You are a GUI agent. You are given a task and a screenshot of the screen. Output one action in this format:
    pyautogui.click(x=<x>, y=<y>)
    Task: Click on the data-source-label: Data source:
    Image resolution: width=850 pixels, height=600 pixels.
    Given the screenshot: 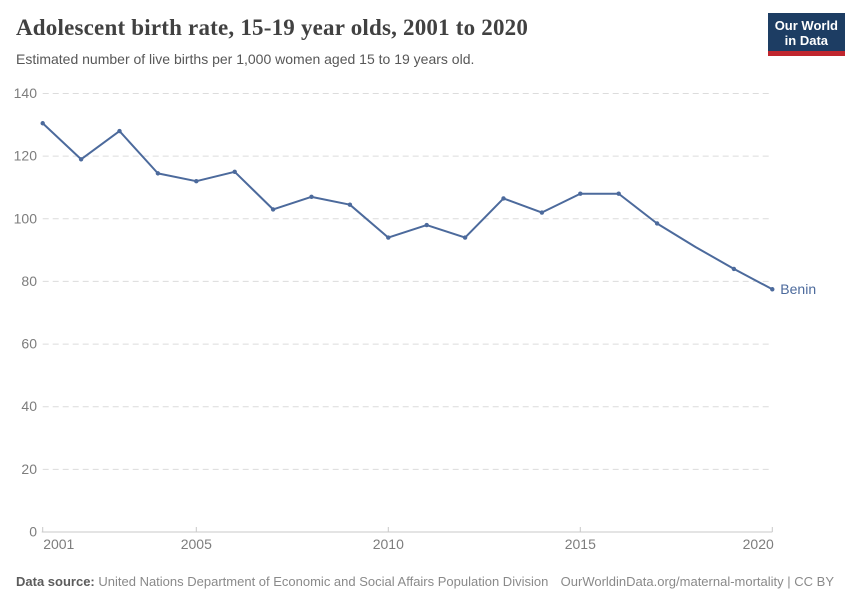 What is the action you would take?
    pyautogui.click(x=55, y=581)
    